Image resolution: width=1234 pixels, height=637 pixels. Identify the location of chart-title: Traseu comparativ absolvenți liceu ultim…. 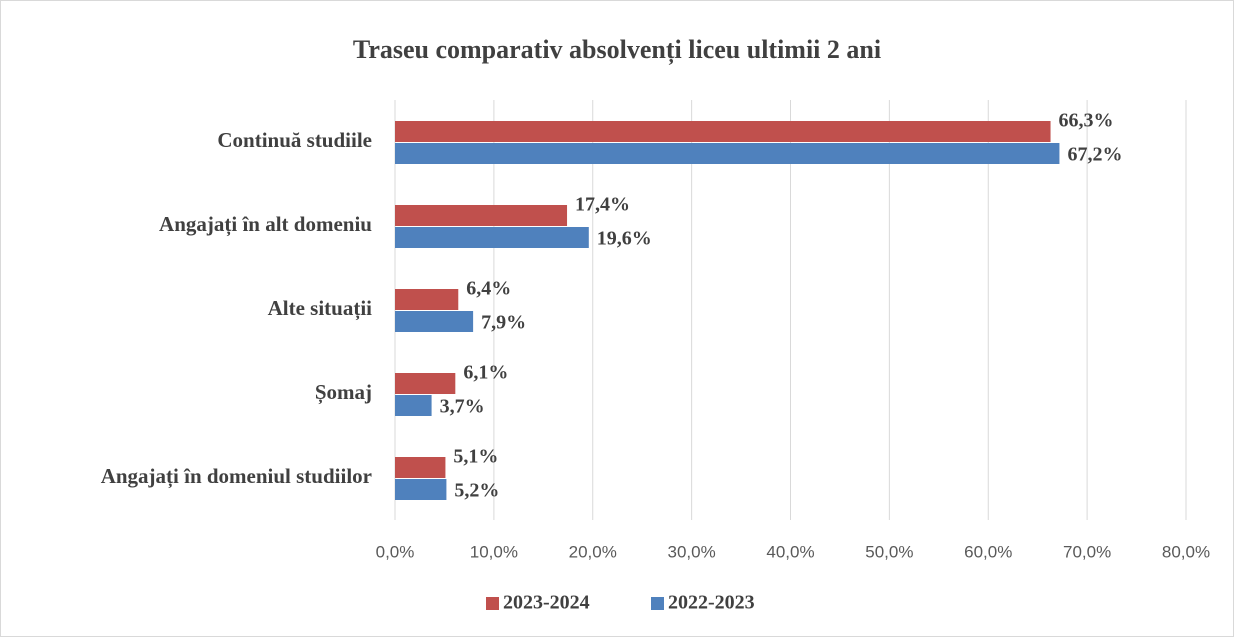
(617, 50).